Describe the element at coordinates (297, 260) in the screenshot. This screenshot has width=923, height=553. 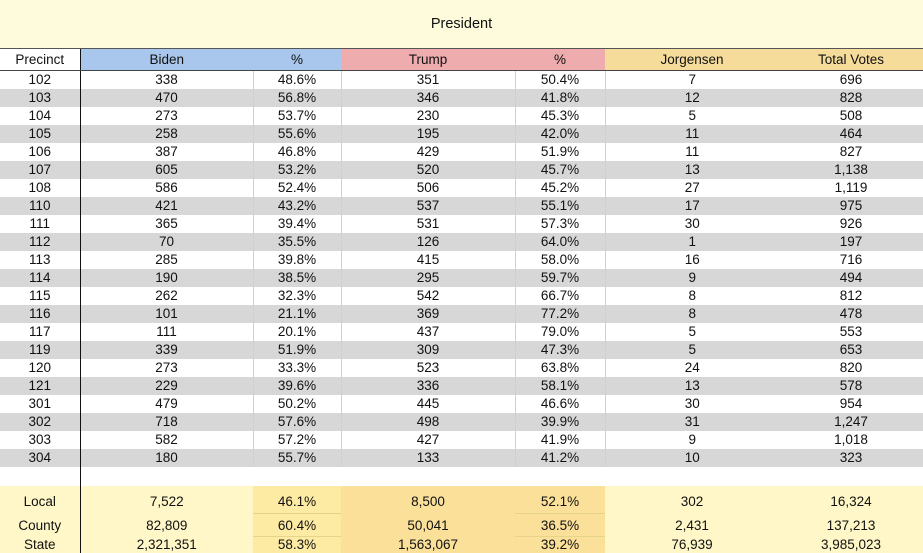
I see `biden-pct-cell: 39.8%` at that location.